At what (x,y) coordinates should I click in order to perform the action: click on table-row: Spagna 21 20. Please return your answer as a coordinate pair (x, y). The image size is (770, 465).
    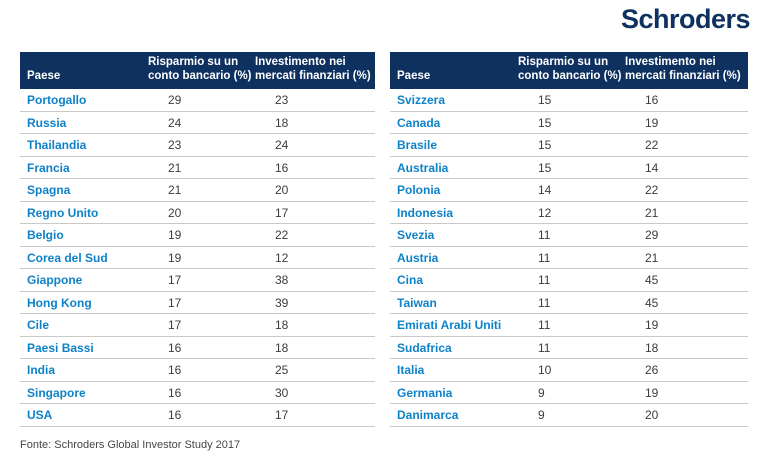
    Looking at the image, I should click on (197, 190).